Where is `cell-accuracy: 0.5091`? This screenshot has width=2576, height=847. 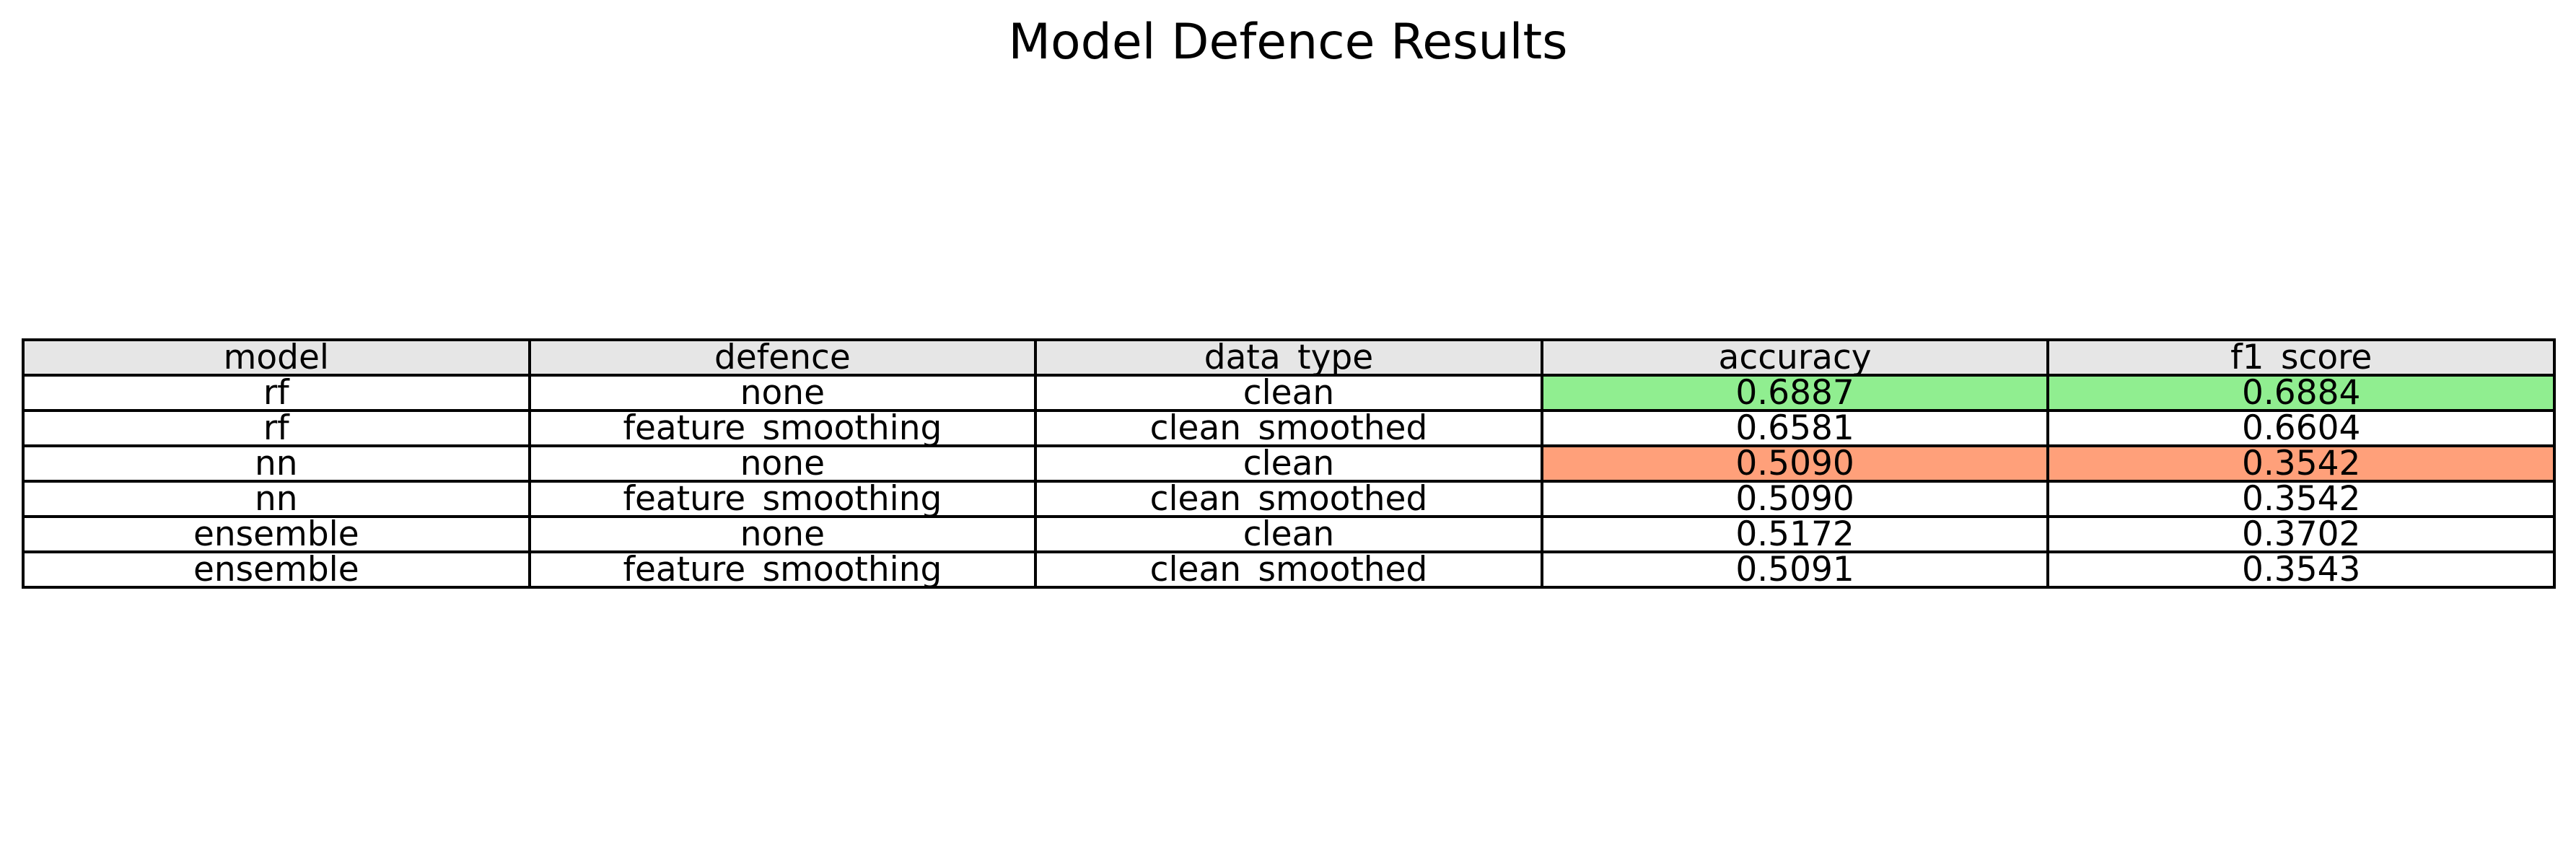 cell-accuracy: 0.5091 is located at coordinates (1795, 569).